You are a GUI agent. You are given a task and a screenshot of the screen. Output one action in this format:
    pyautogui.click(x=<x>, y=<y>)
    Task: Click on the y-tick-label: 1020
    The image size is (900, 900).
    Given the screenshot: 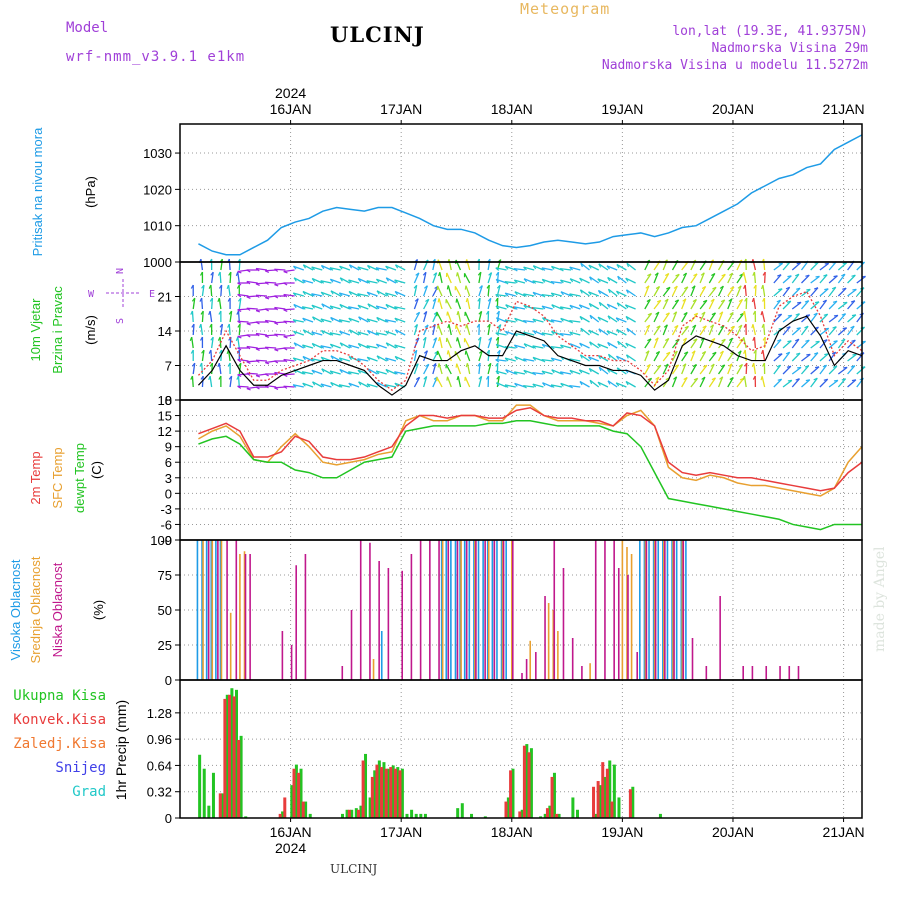 What is the action you would take?
    pyautogui.click(x=157, y=189)
    